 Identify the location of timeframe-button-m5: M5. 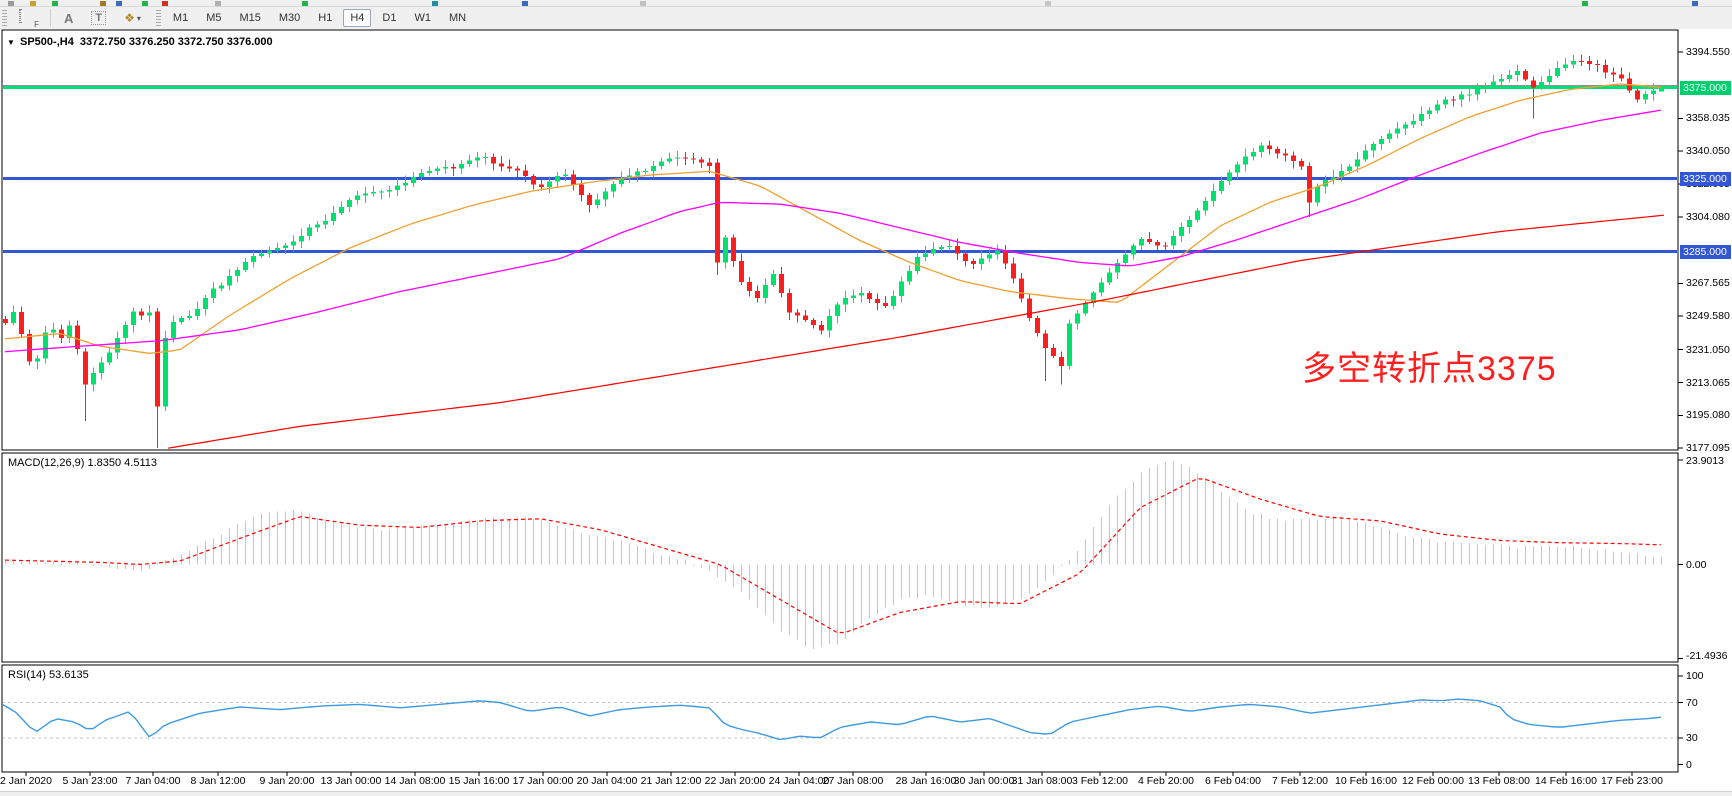
(214, 18).